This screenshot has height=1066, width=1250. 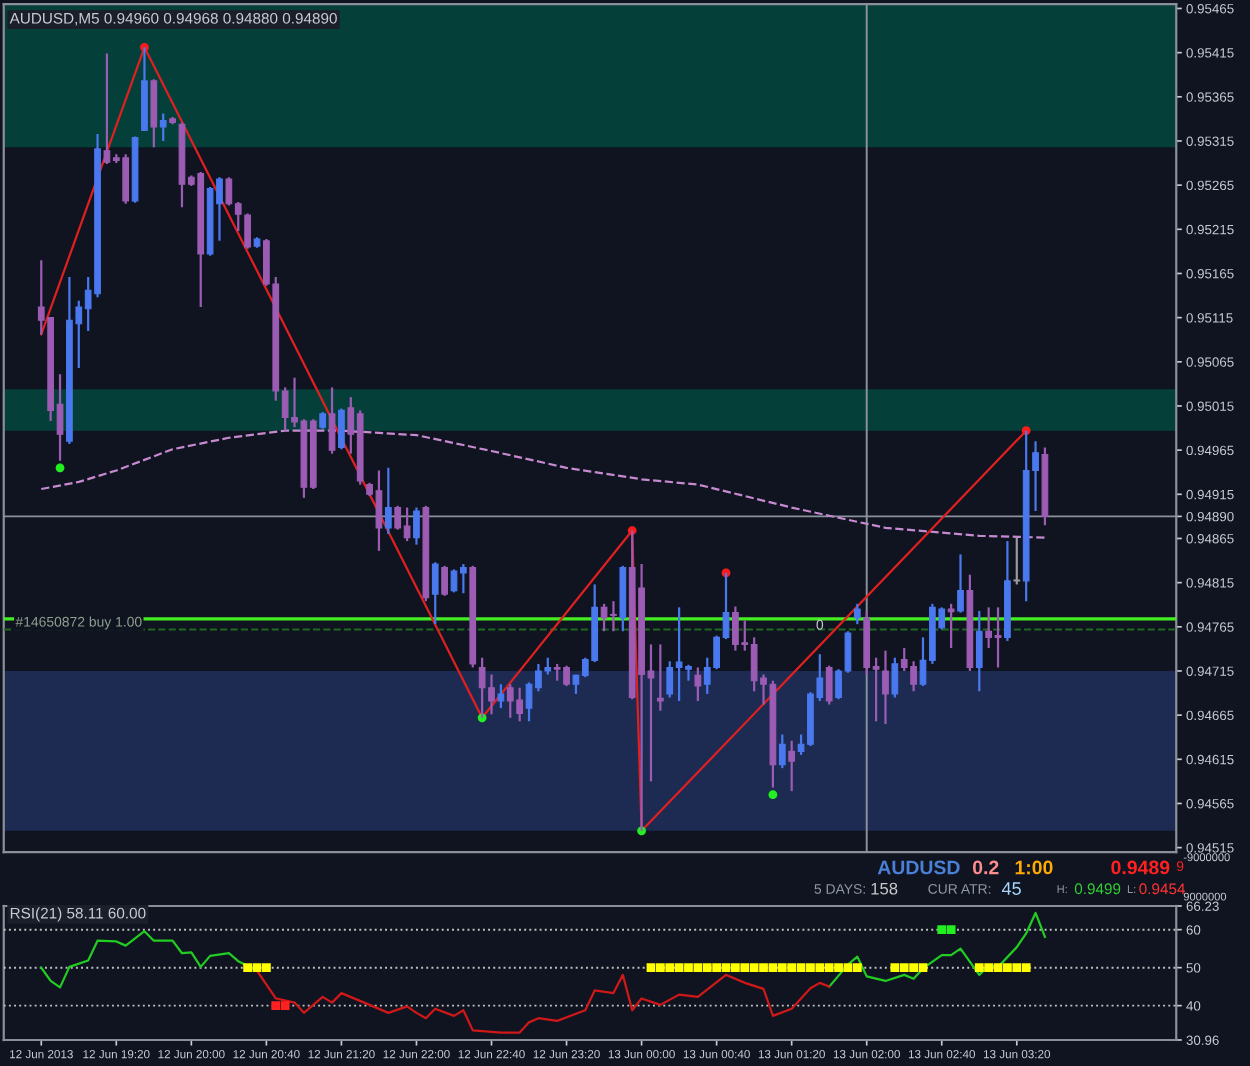 What do you see at coordinates (1034, 867) in the screenshot?
I see `text: 1:00` at bounding box center [1034, 867].